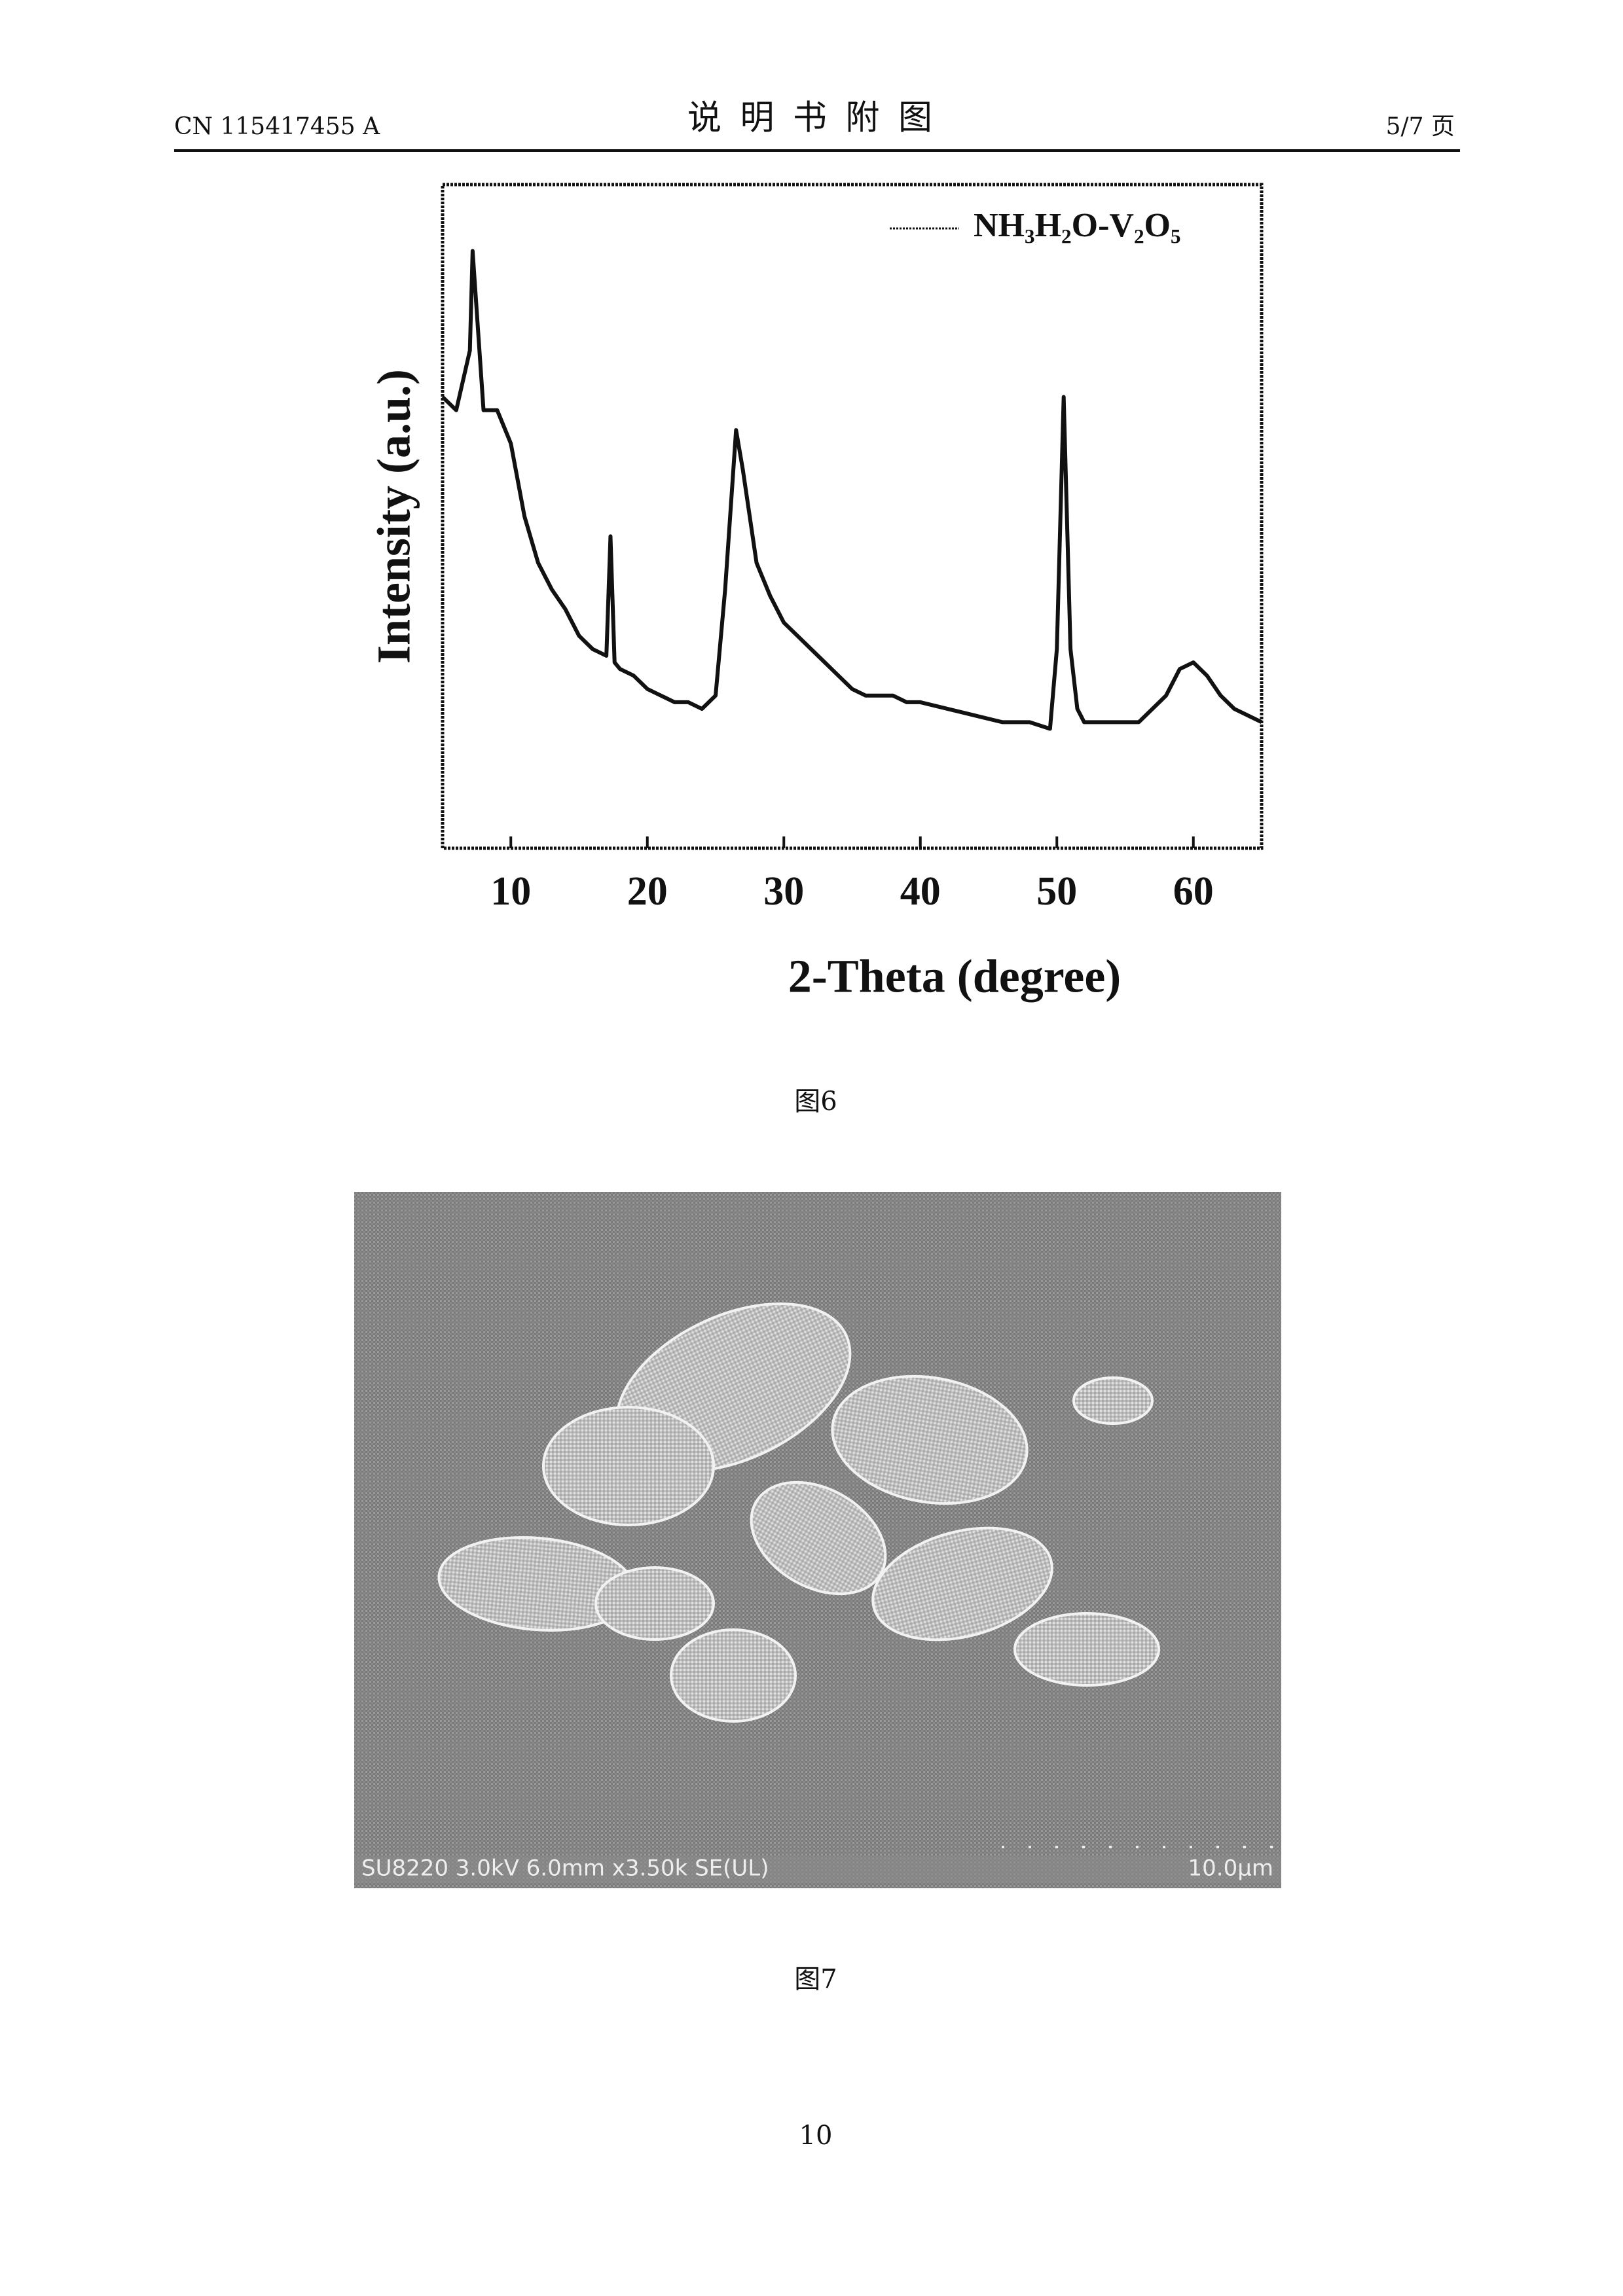 The image size is (1623, 2296). What do you see at coordinates (817, 1869) in the screenshot?
I see `info-bar` at bounding box center [817, 1869].